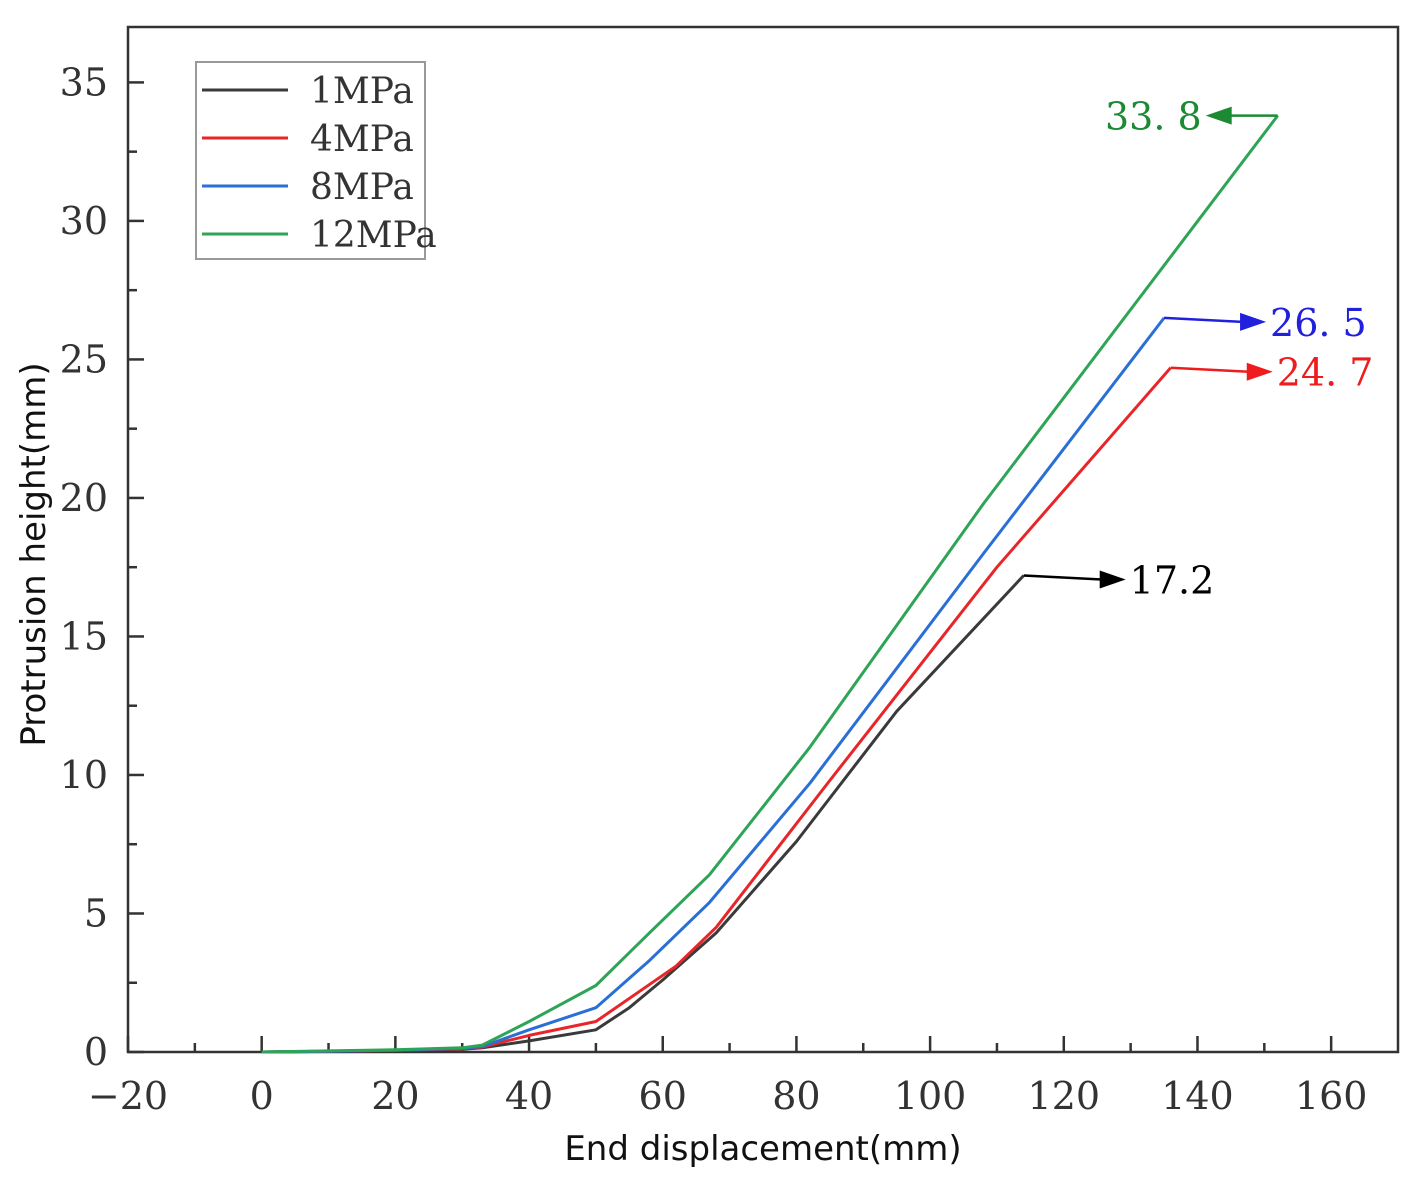 The width and height of the screenshot is (1416, 1185). I want to click on legend-item-4mpa: 4MPa, so click(308, 139).